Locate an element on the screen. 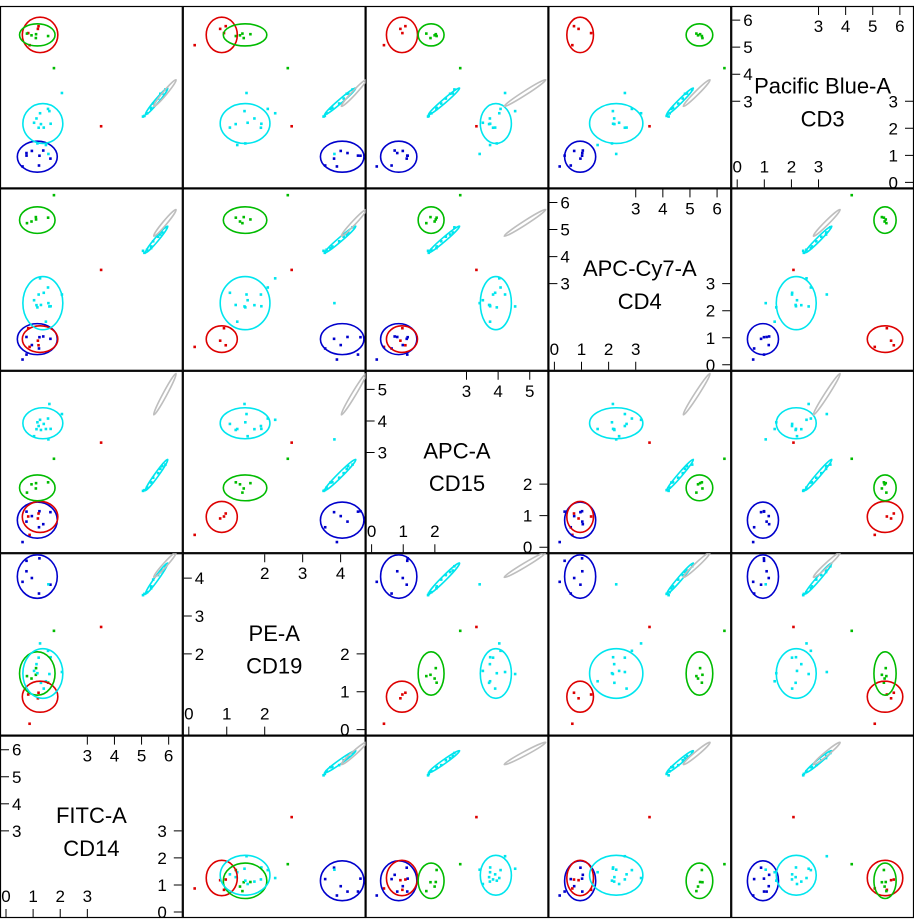 The height and width of the screenshot is (924, 914). tick-label-top: 5 is located at coordinates (689, 208).